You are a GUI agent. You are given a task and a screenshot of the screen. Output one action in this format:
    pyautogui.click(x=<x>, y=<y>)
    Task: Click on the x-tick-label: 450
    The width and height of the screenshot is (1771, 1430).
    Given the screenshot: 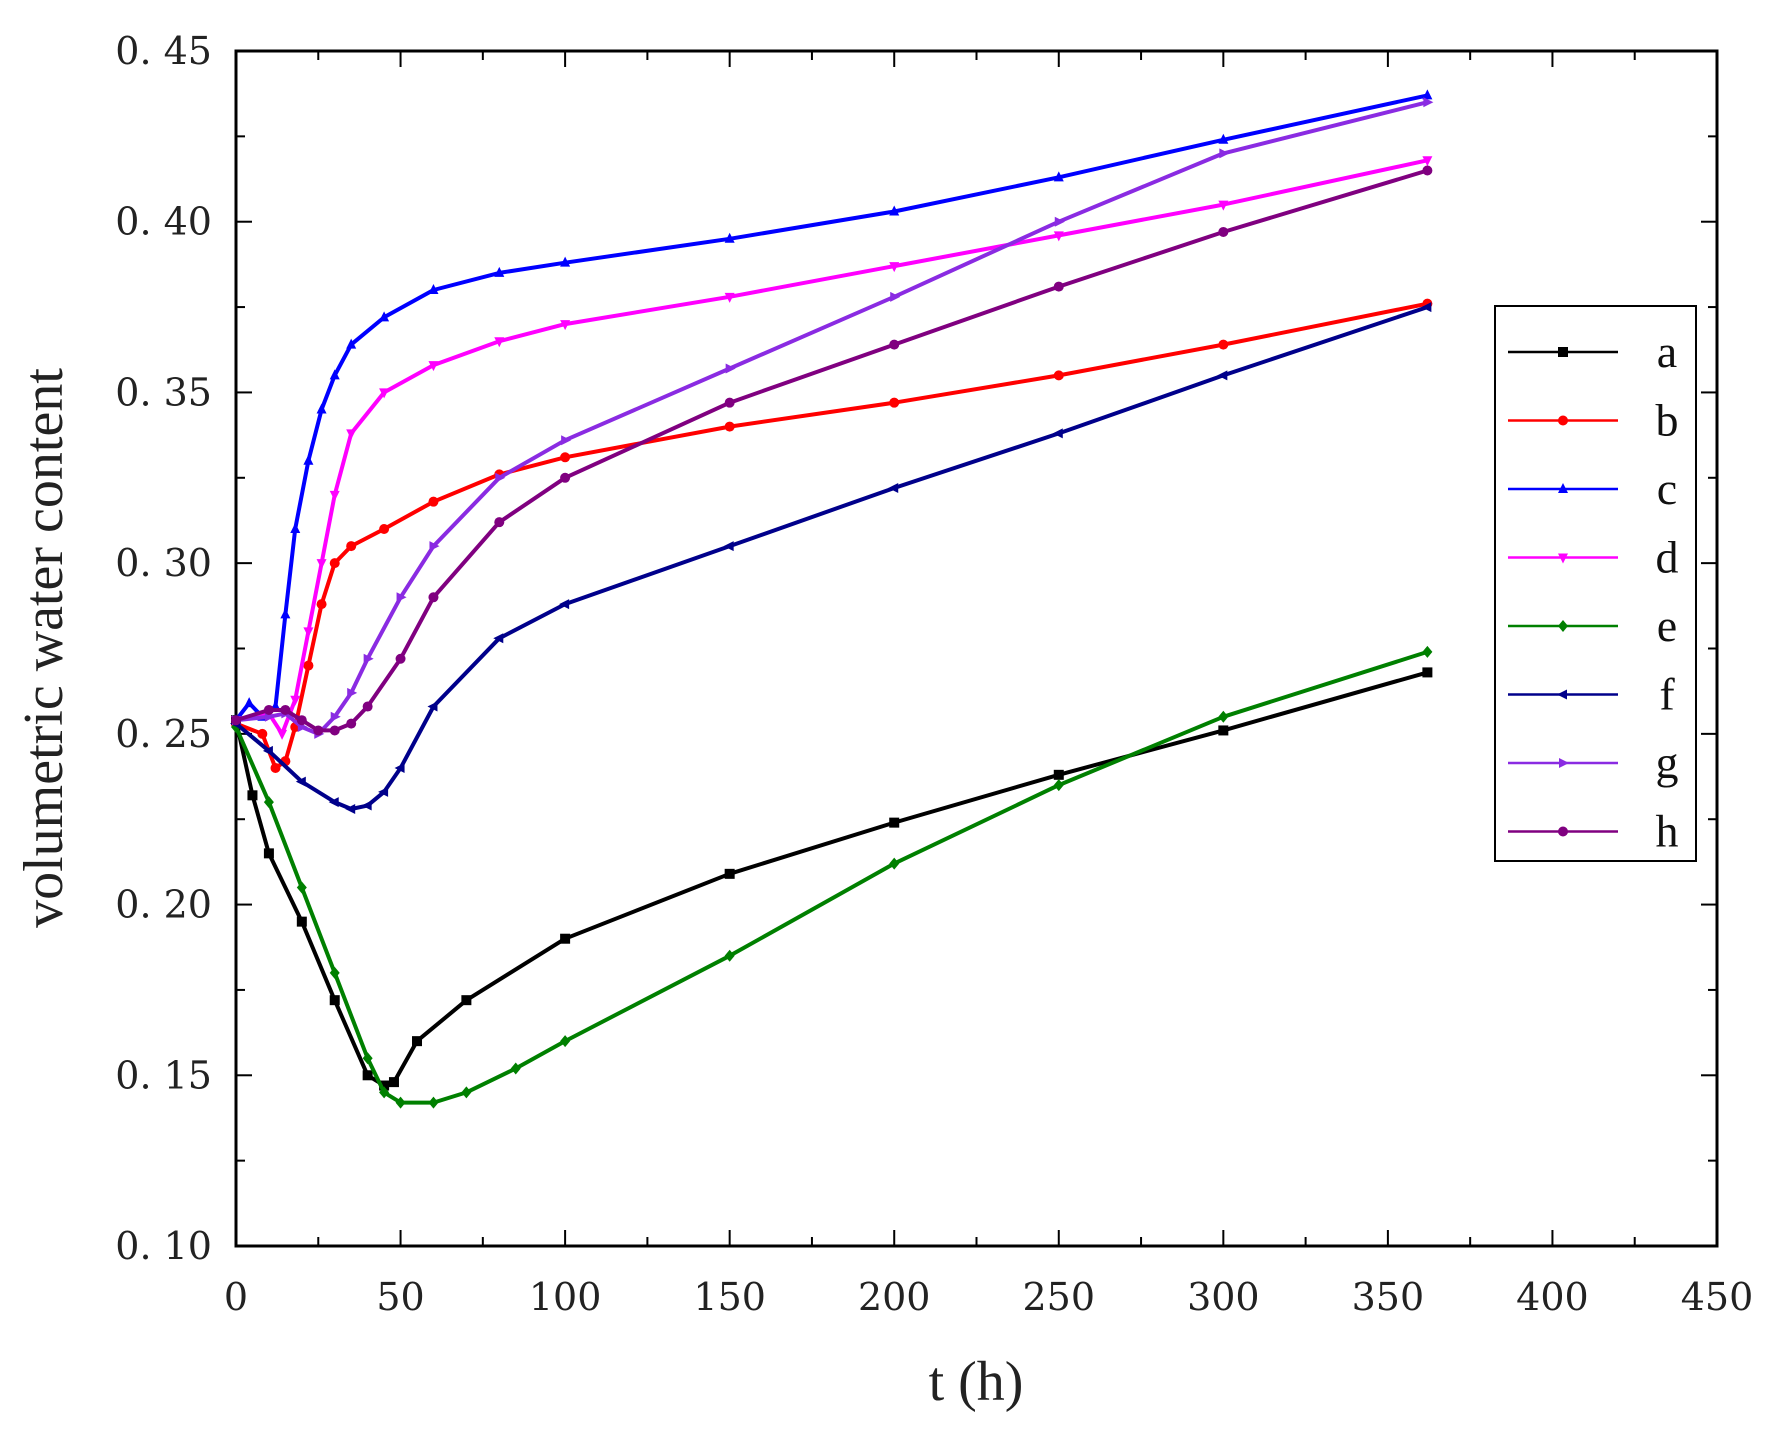 What is the action you would take?
    pyautogui.click(x=1717, y=1297)
    